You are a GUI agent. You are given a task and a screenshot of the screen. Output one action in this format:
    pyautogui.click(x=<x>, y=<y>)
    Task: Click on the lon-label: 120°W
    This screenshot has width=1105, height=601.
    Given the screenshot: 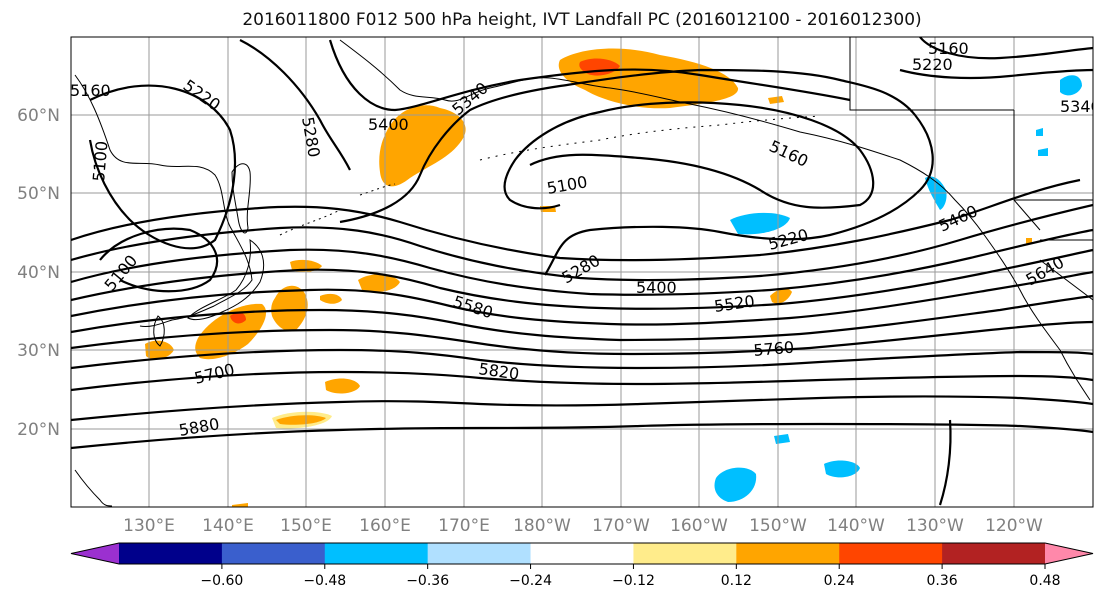 What is the action you would take?
    pyautogui.click(x=1014, y=526)
    